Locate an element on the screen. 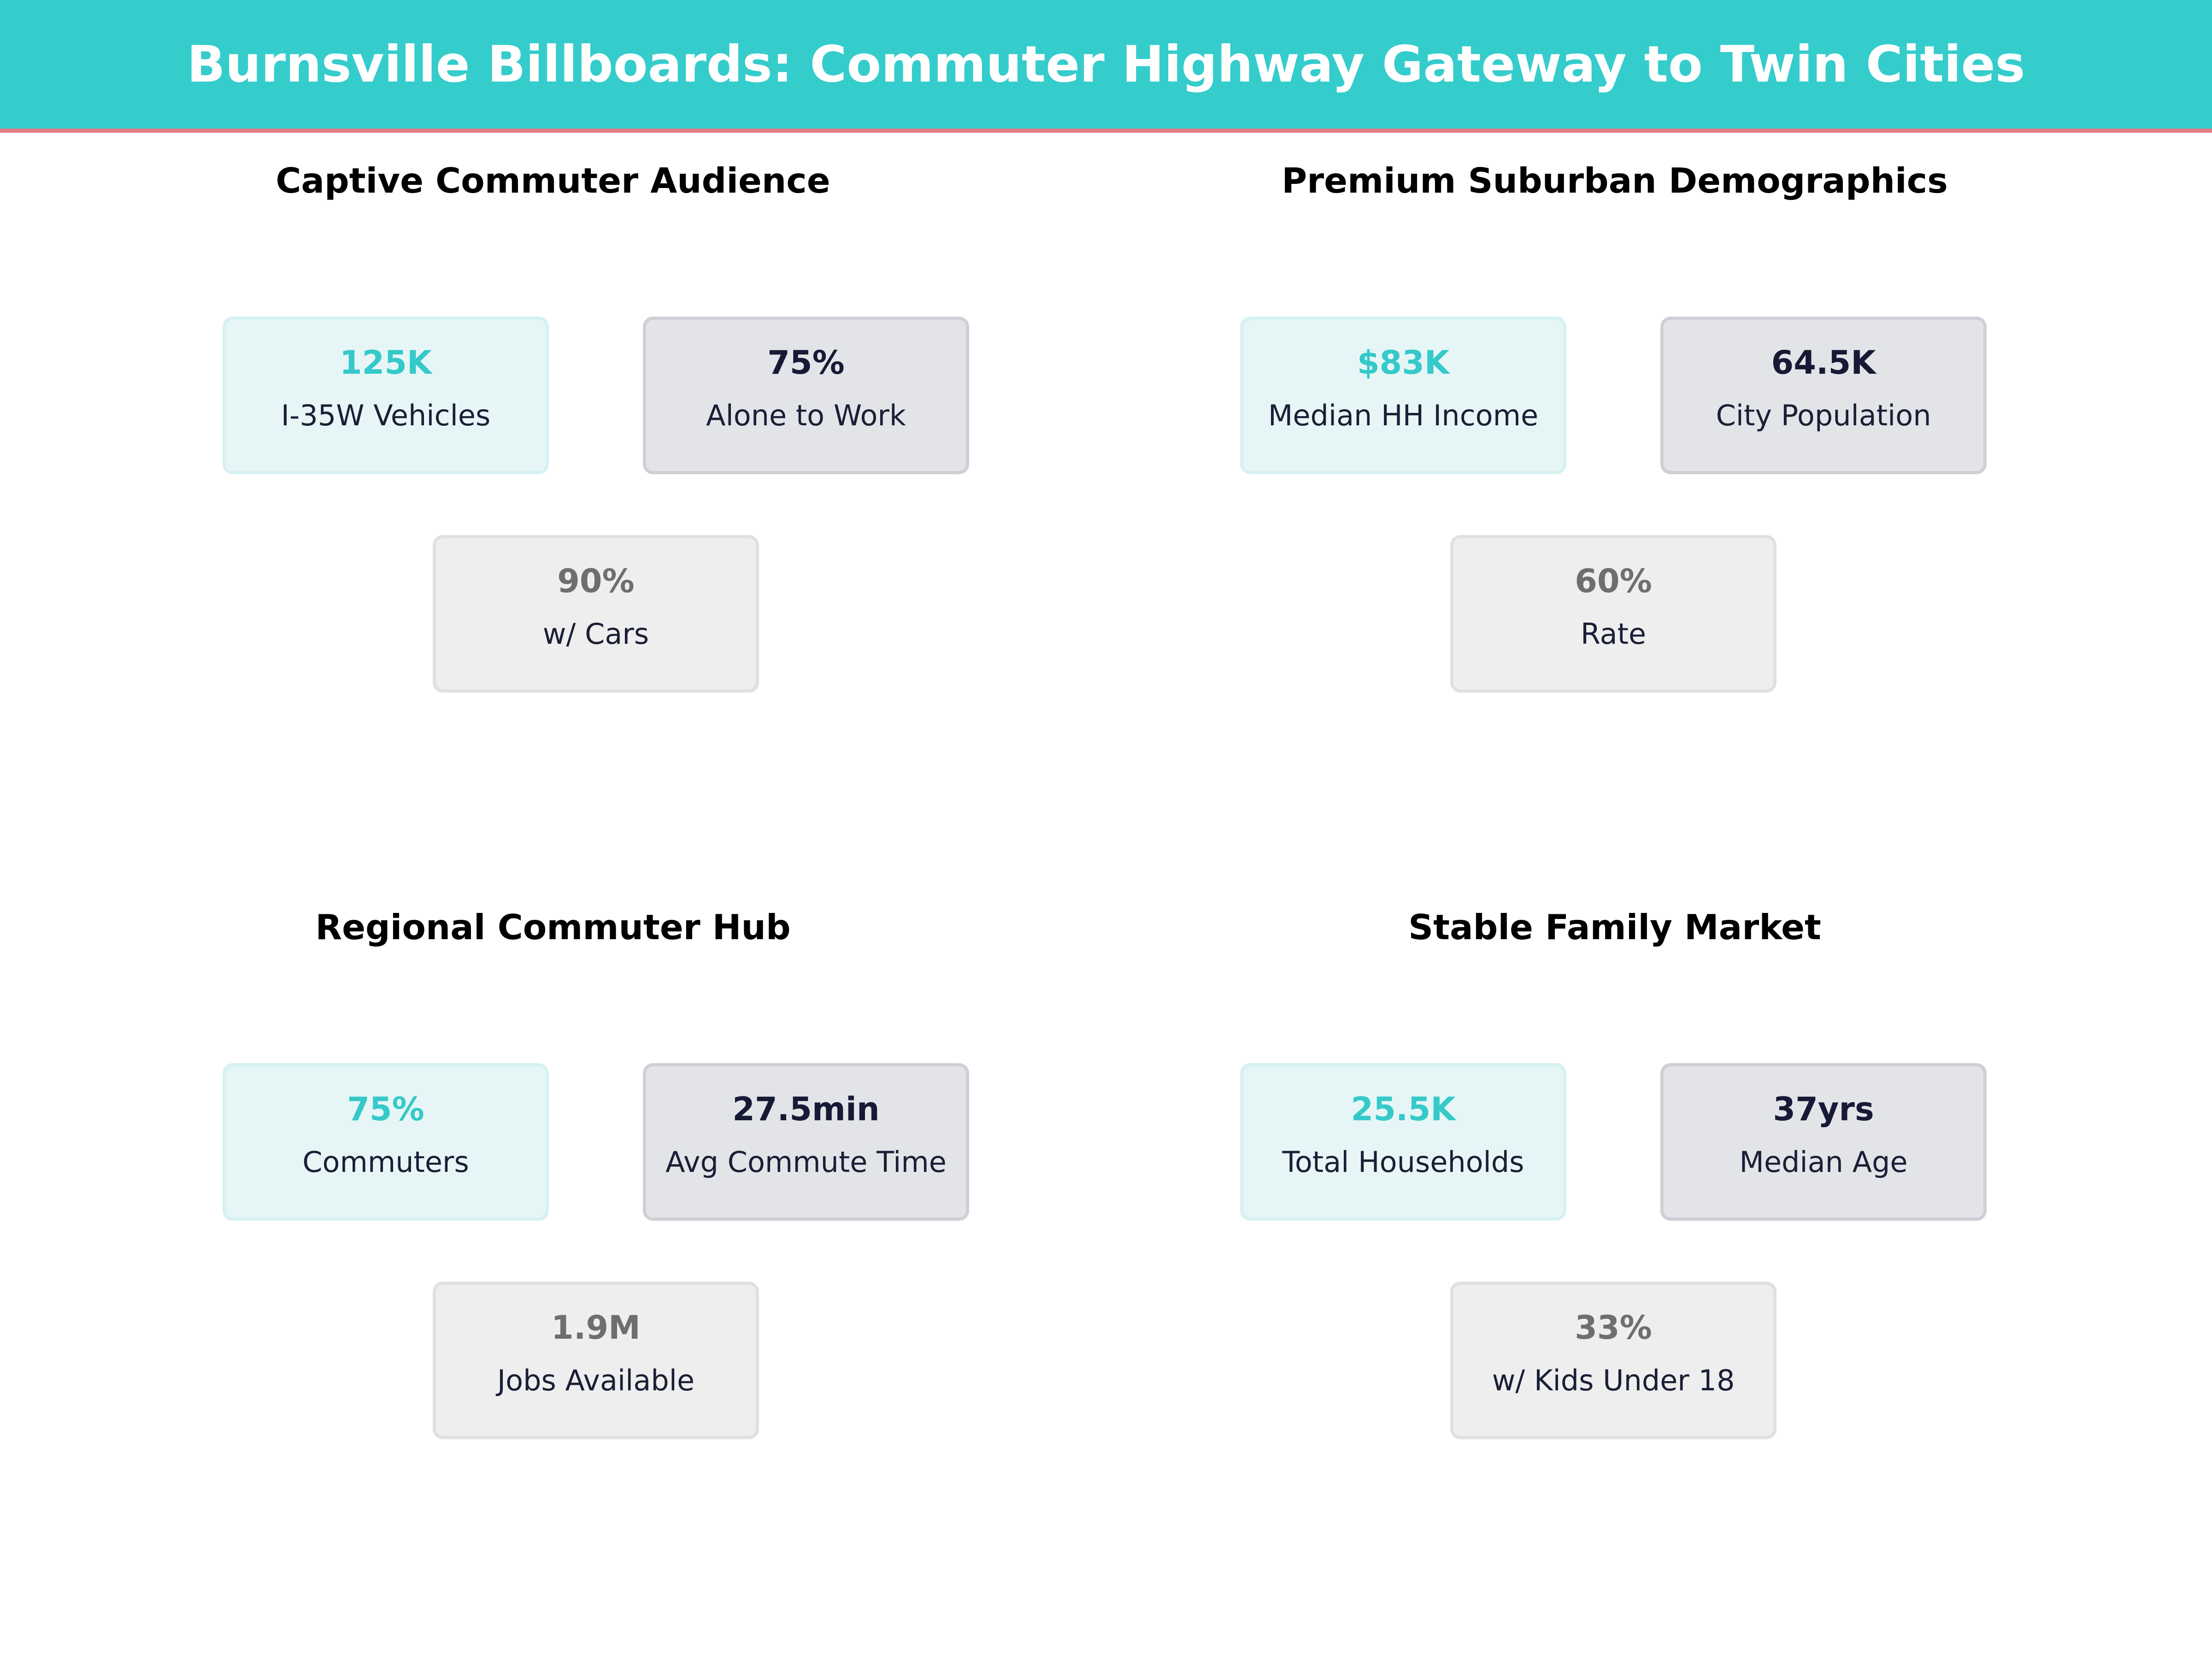 The image size is (2212, 1659). stat-label: Rate is located at coordinates (1613, 634).